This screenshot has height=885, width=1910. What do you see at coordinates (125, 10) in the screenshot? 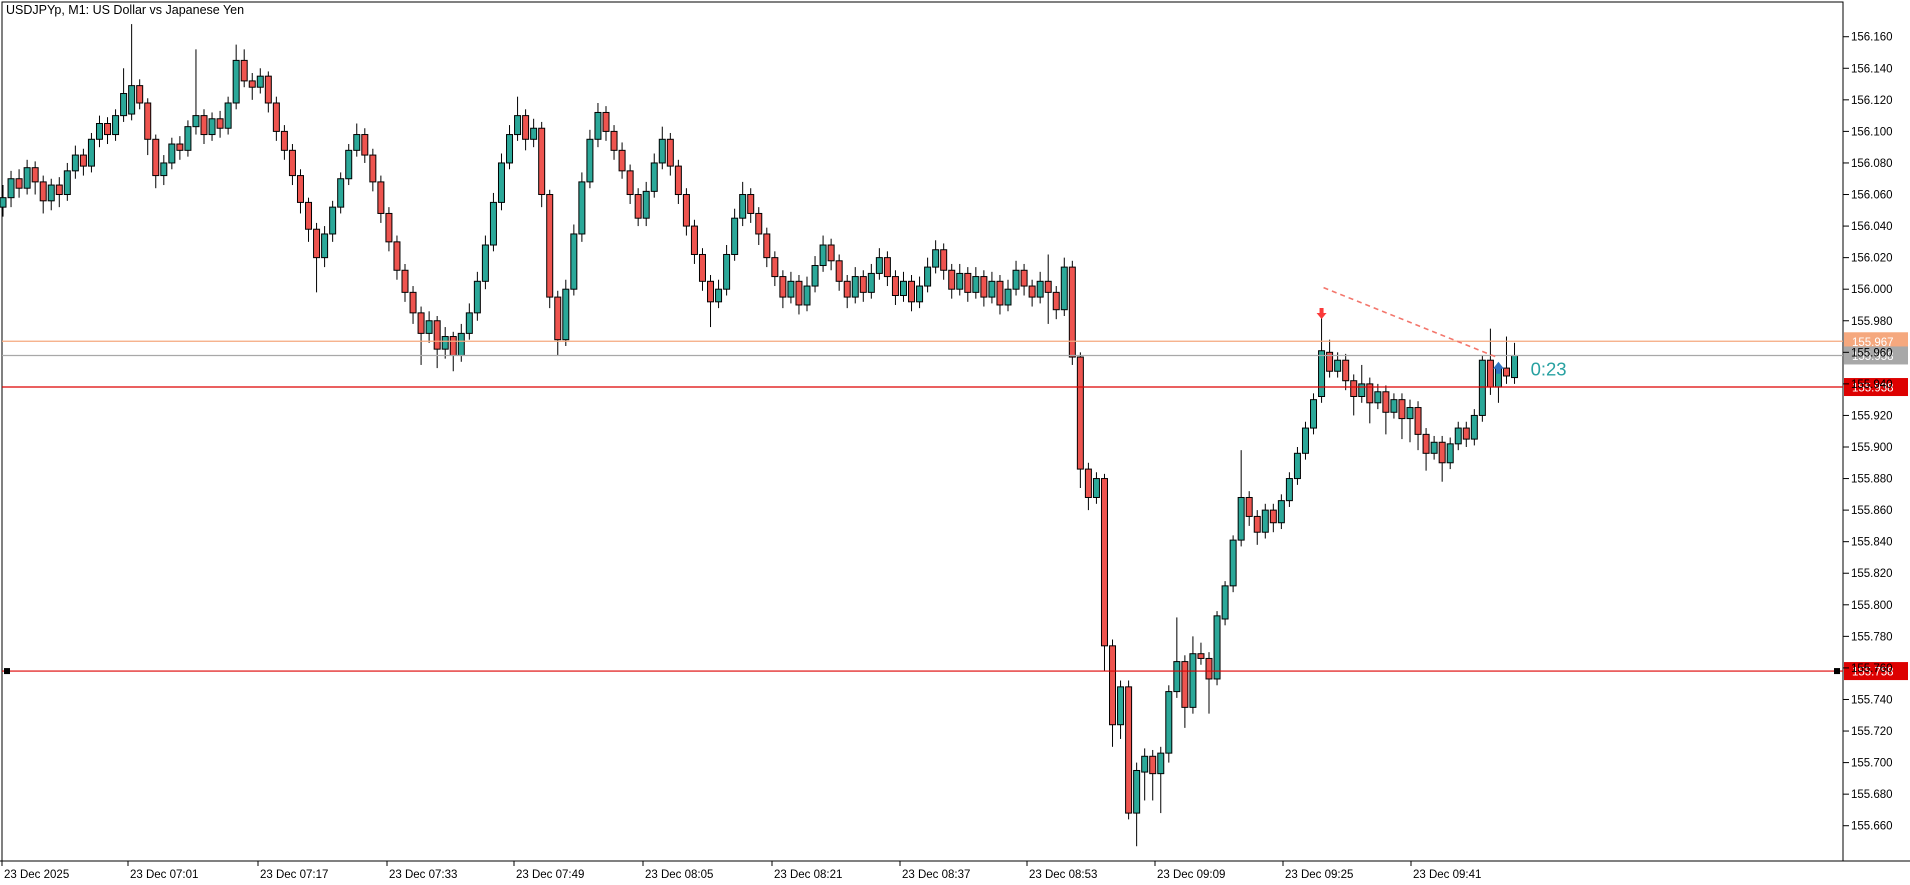
I see `chart-title: USDJPYp, M1: US Dollar vs Japanese Yen` at bounding box center [125, 10].